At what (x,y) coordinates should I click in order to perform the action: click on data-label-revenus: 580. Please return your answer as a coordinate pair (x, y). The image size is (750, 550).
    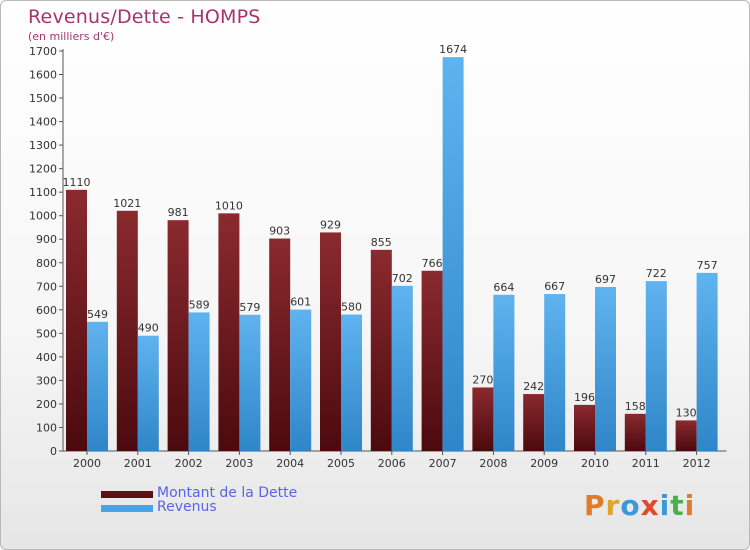
    Looking at the image, I should click on (351, 307).